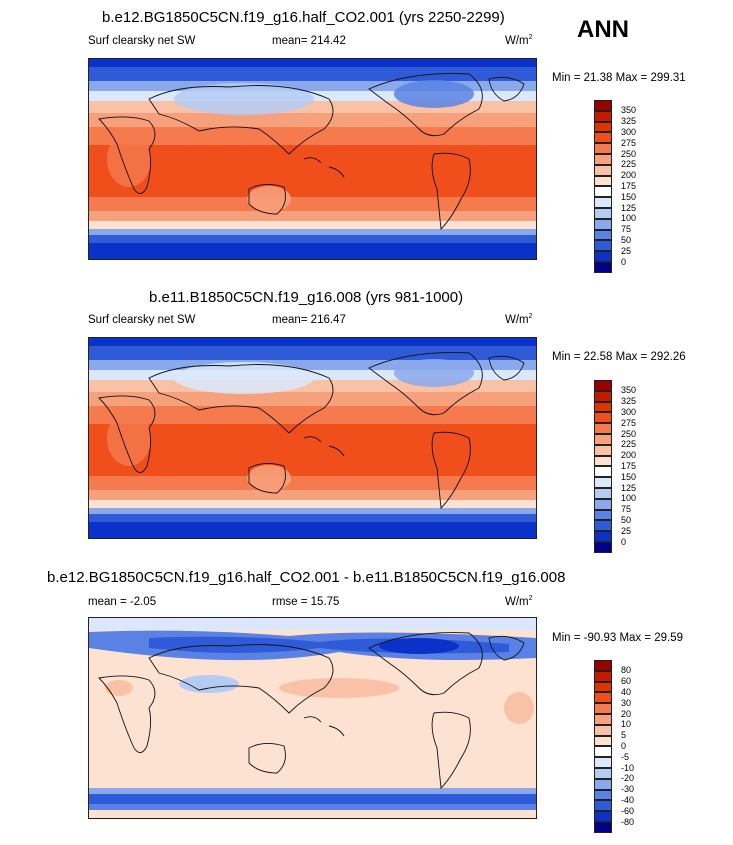  What do you see at coordinates (312, 718) in the screenshot?
I see `panel-3-map` at bounding box center [312, 718].